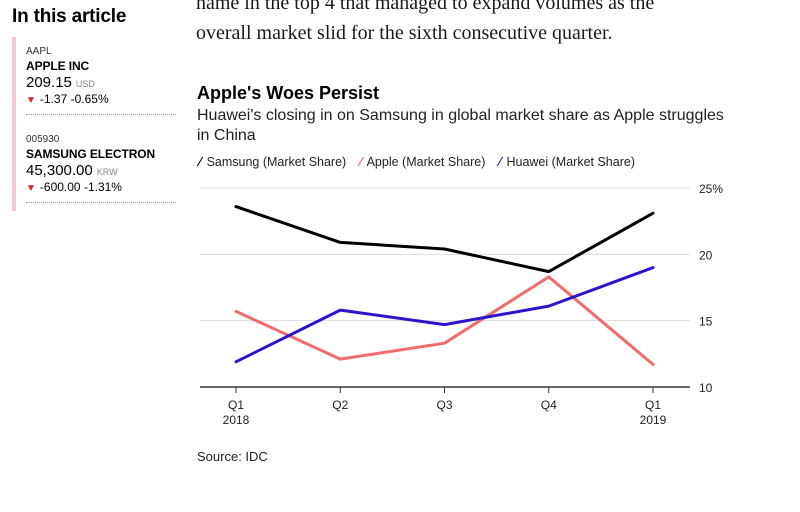  I want to click on quote-card-aapl: AAPL APPLE INC 209.15 USD ▼ -1.37 -0.65%, so click(101, 80).